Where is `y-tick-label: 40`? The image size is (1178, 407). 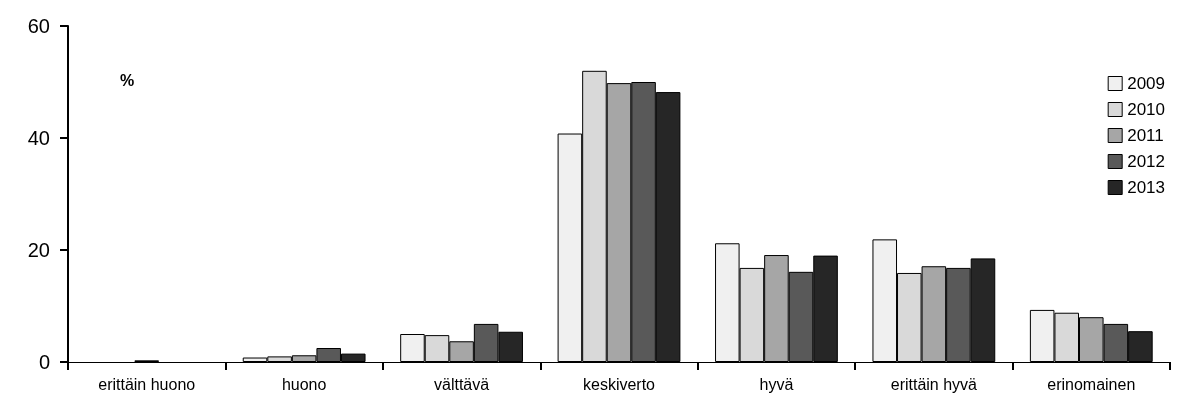 y-tick-label: 40 is located at coordinates (38, 138).